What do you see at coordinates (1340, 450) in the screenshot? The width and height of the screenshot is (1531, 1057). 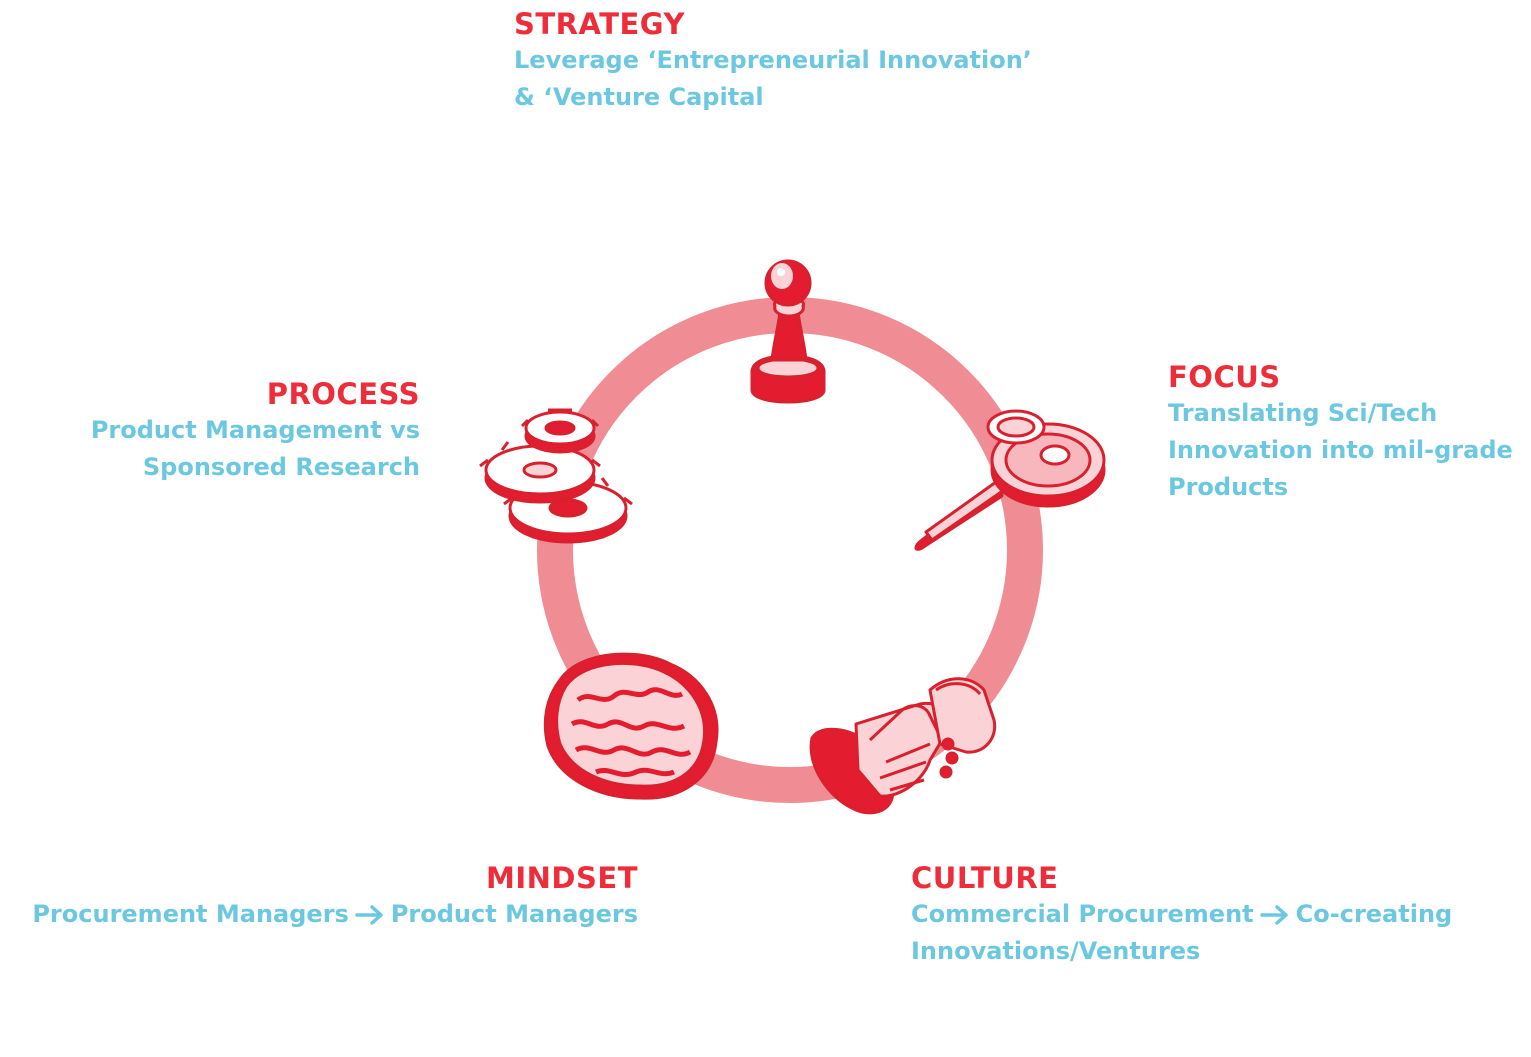 I see `focus-description-line2: Innovation into mil-grade` at bounding box center [1340, 450].